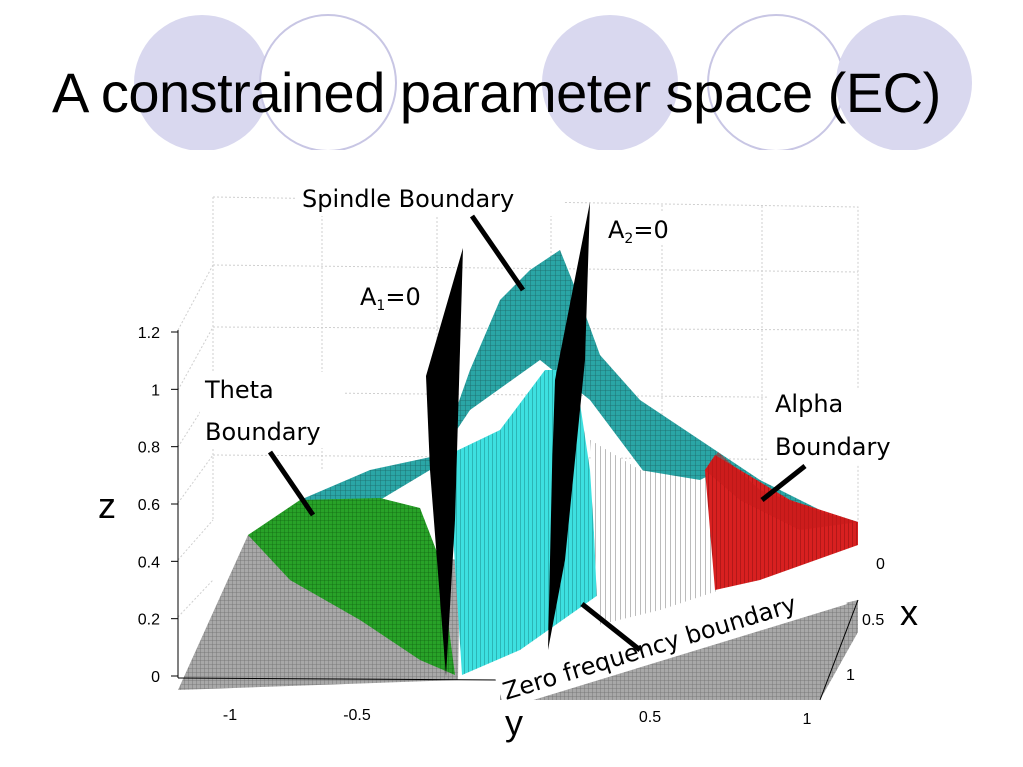  I want to click on z-tick-label: 0.8, so click(149, 448).